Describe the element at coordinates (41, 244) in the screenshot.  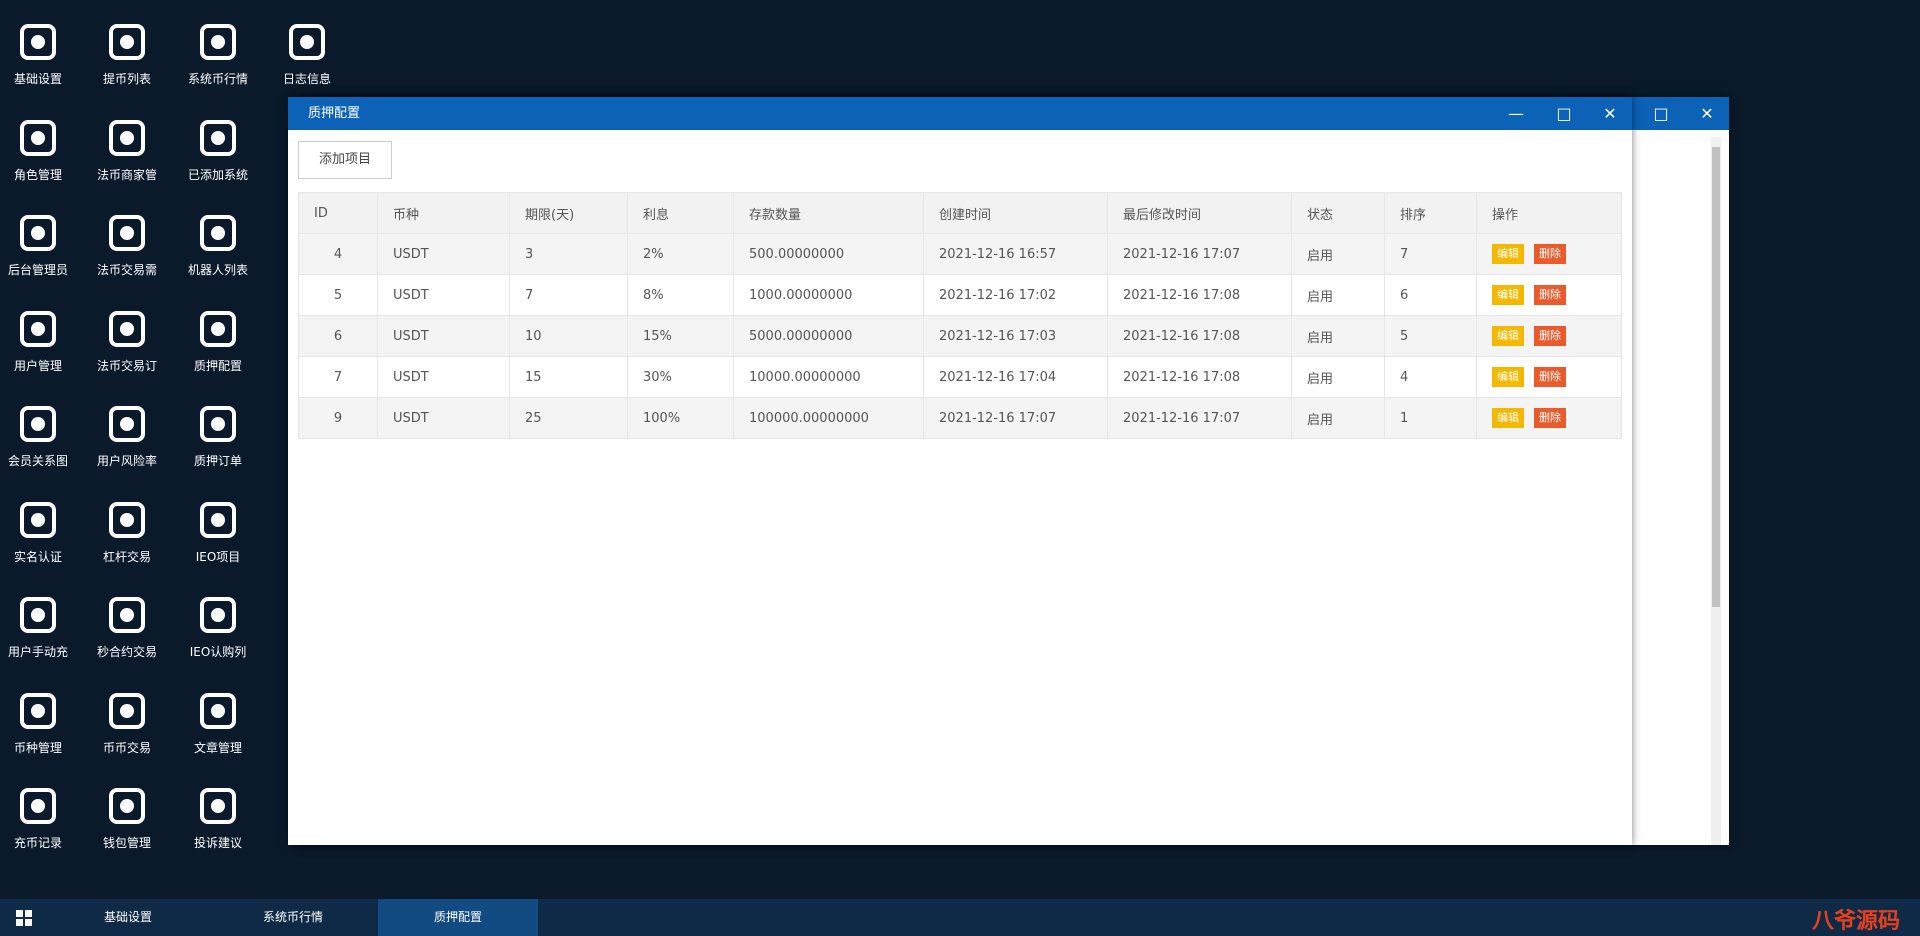
I see `desktop-icon: 后台管理员` at that location.